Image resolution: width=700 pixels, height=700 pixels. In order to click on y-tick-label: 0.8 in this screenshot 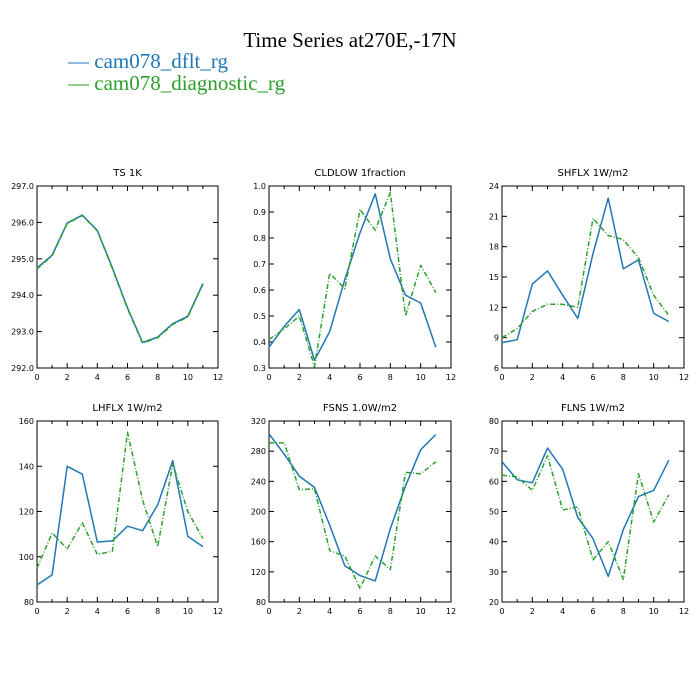, I will do `click(259, 238)`.